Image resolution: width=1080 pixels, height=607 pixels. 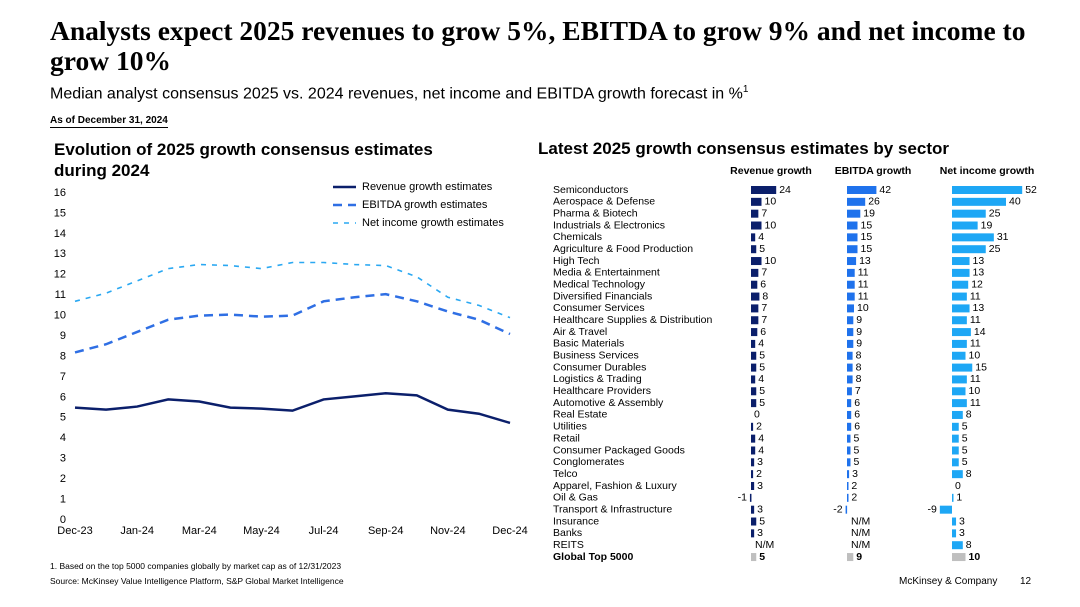 What do you see at coordinates (60, 193) in the screenshot?
I see `y-tick-label: 16` at bounding box center [60, 193].